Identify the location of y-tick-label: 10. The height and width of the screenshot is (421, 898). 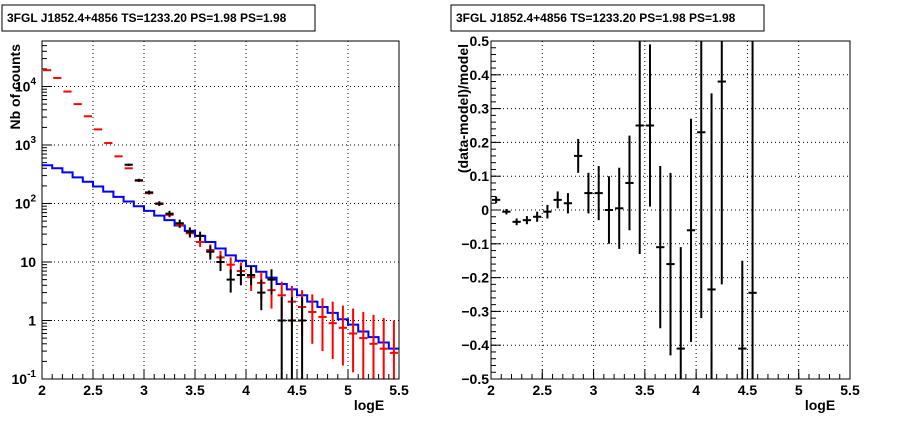
(28, 262).